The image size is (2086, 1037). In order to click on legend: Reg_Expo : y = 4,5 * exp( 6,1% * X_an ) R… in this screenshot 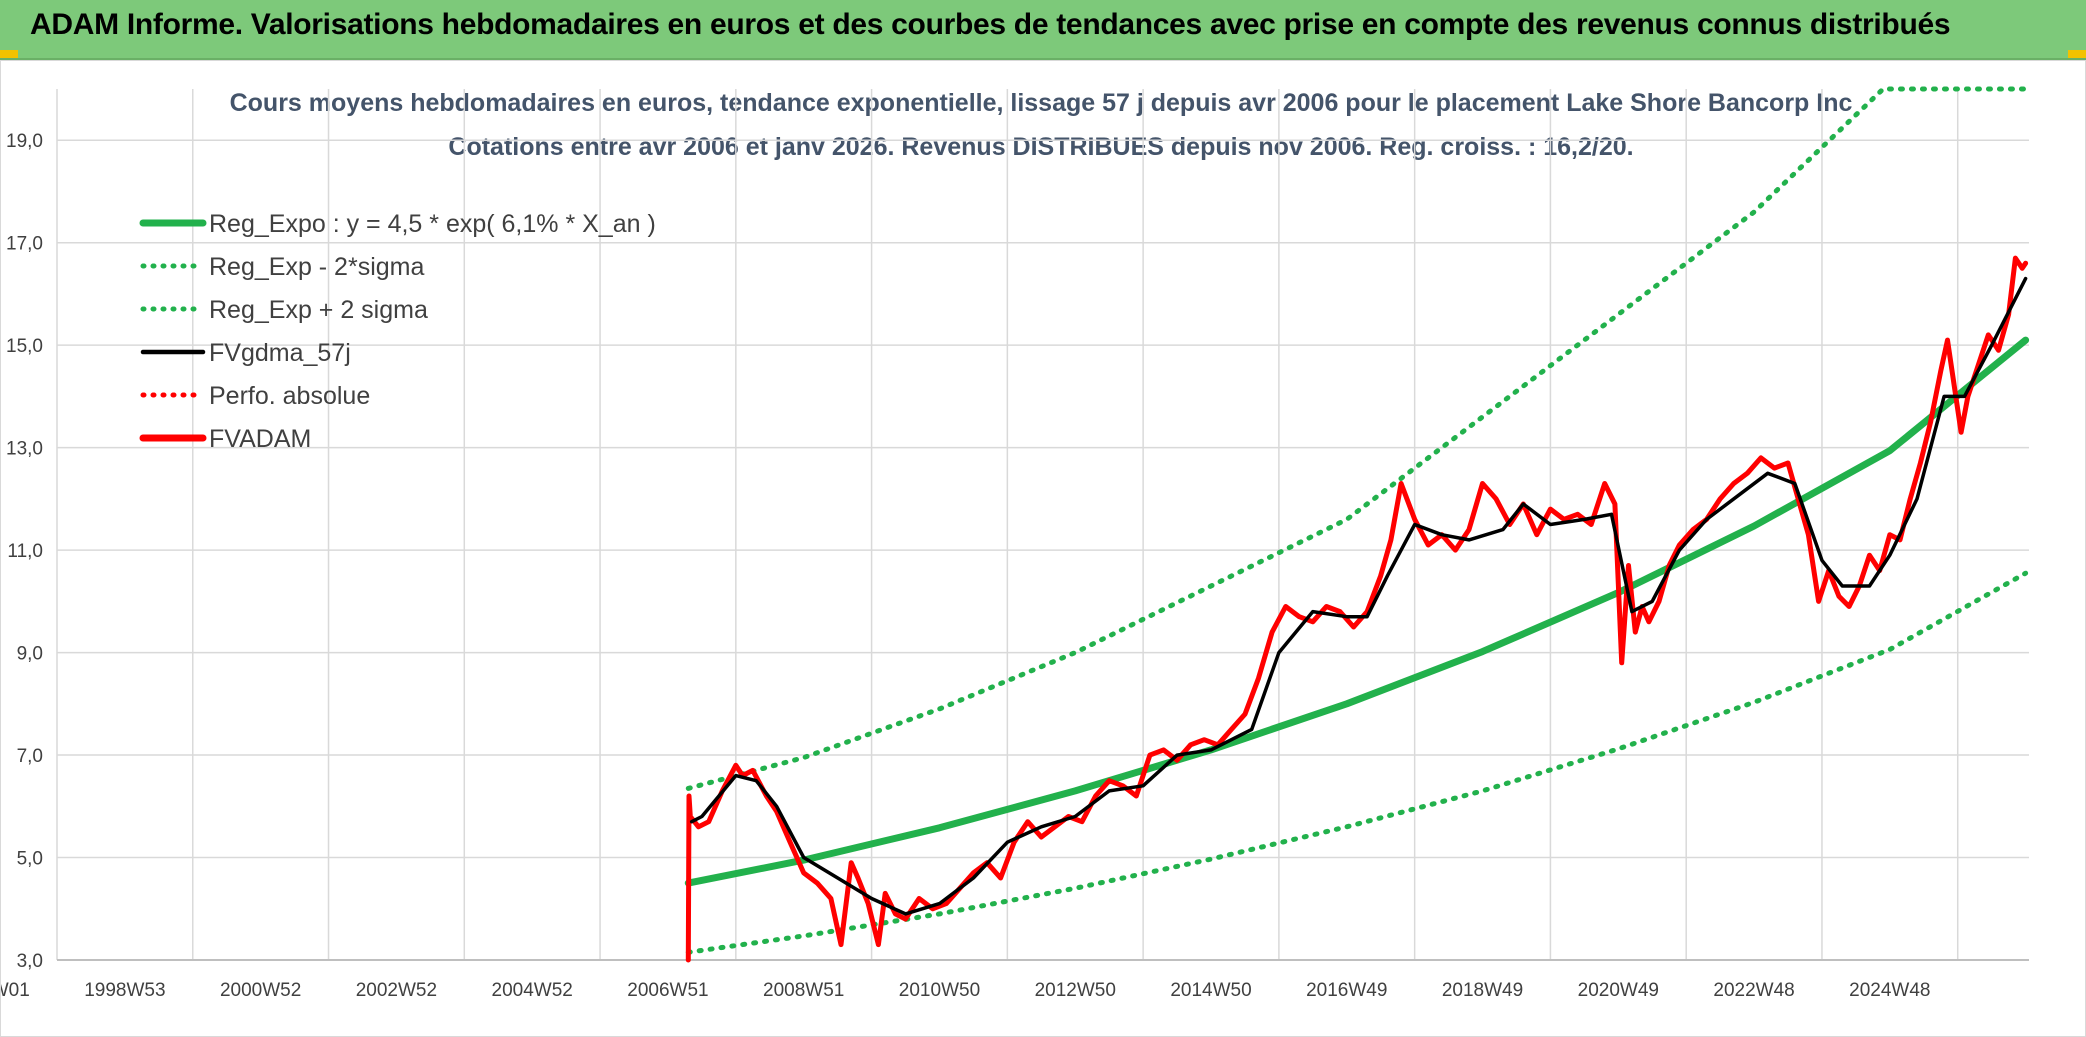, I will do `click(397, 331)`.